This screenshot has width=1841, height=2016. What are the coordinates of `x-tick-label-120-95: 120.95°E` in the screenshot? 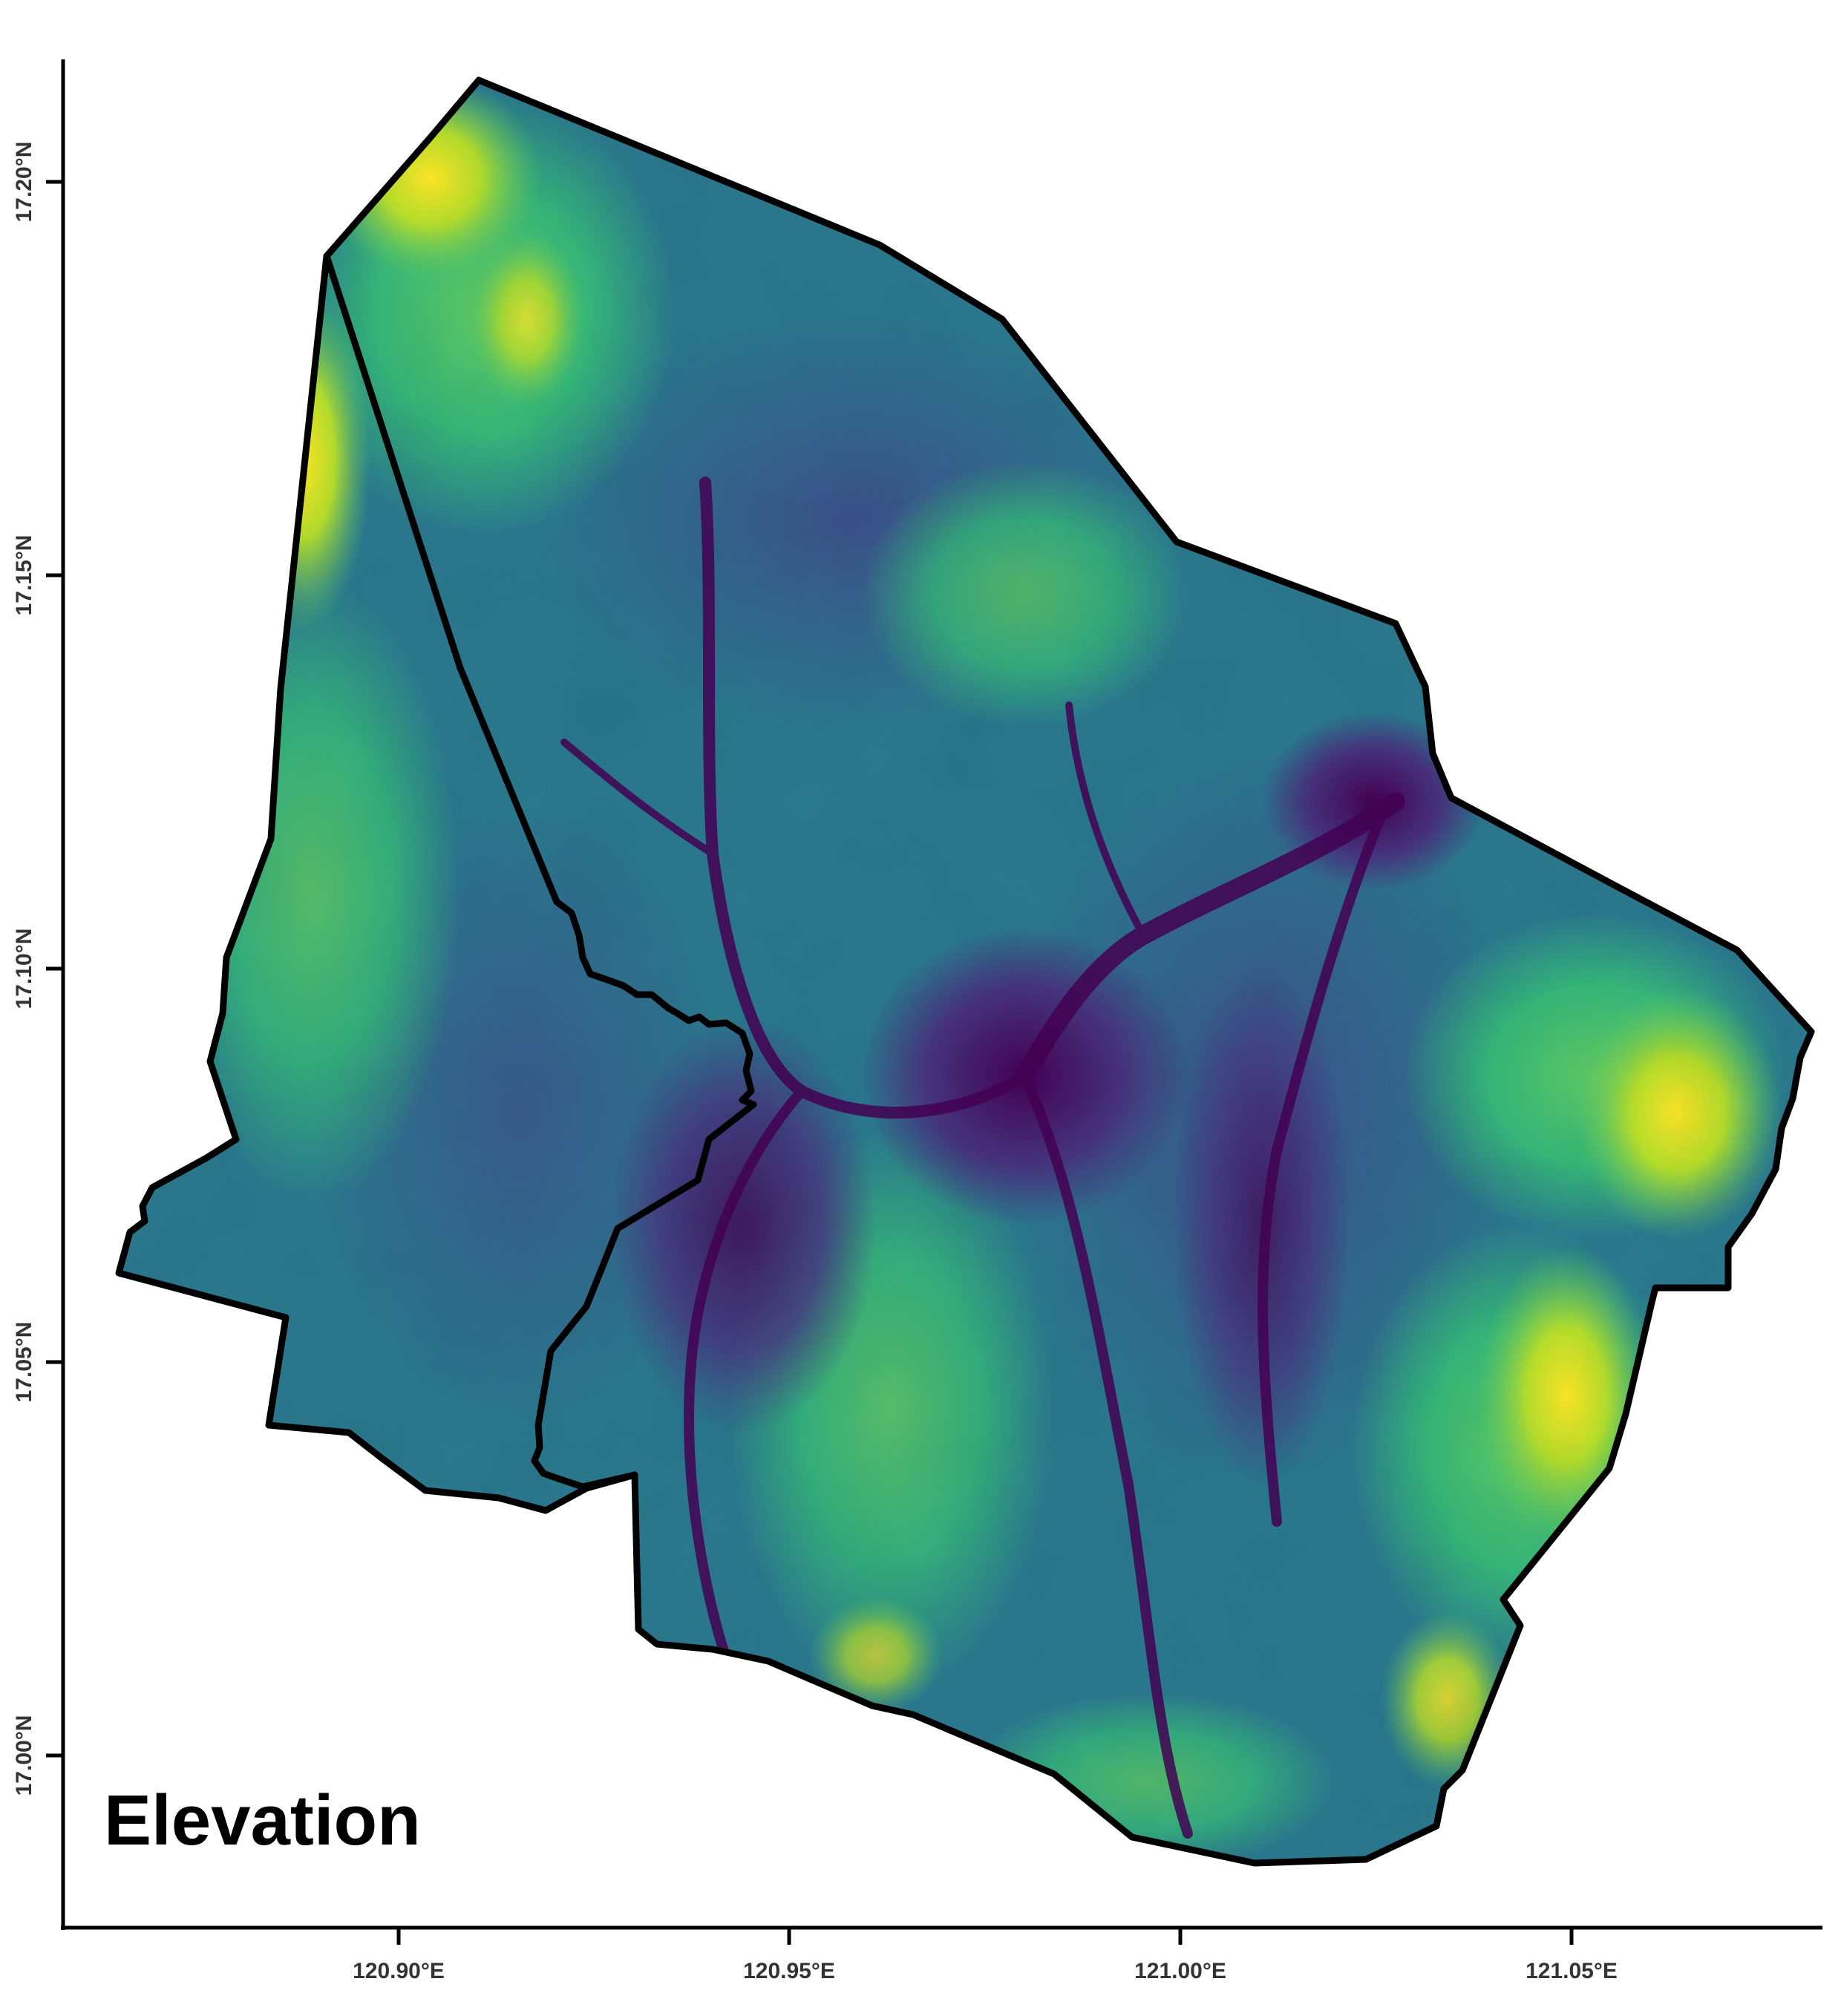 It's located at (789, 1971).